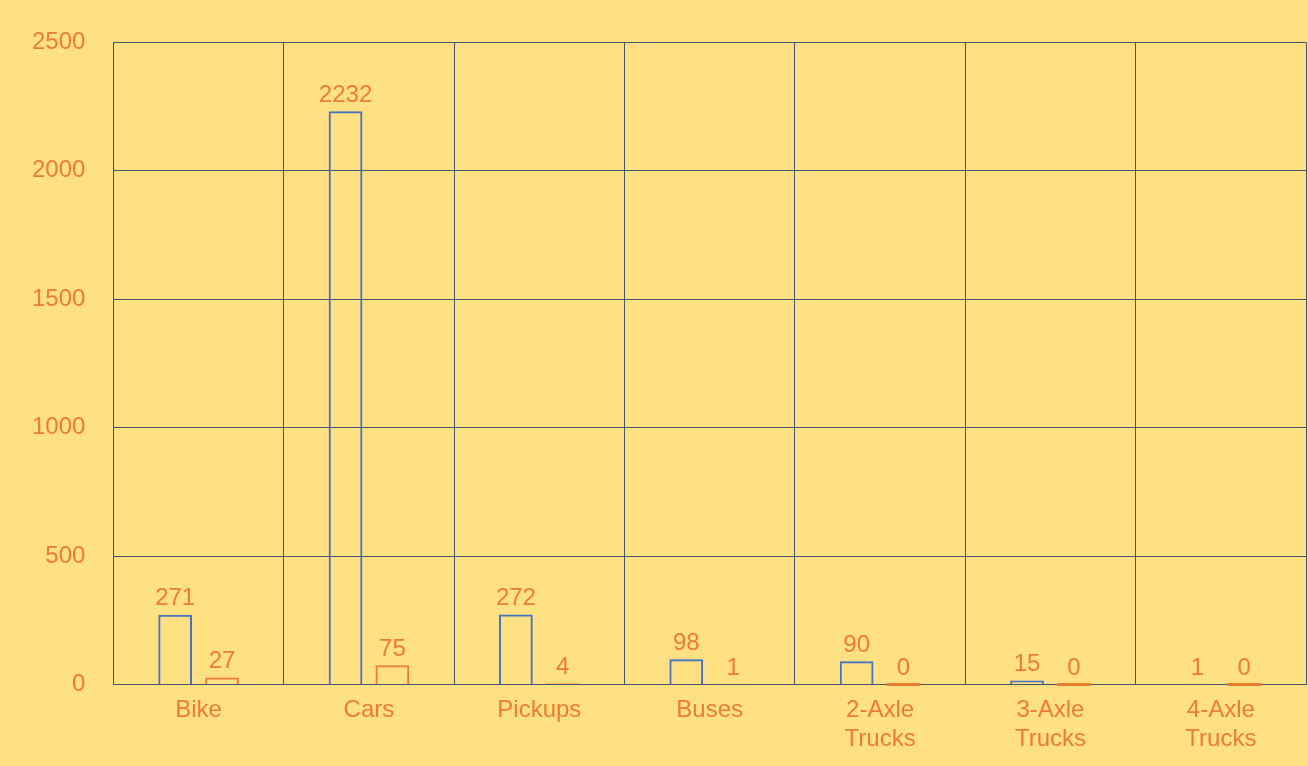 This screenshot has width=1308, height=766. I want to click on x-tick-label: 2-Axle Trucks, so click(880, 723).